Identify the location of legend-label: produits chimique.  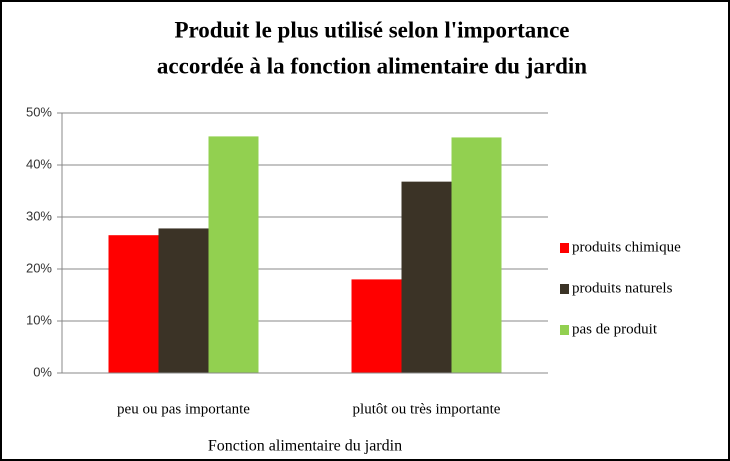
(626, 247).